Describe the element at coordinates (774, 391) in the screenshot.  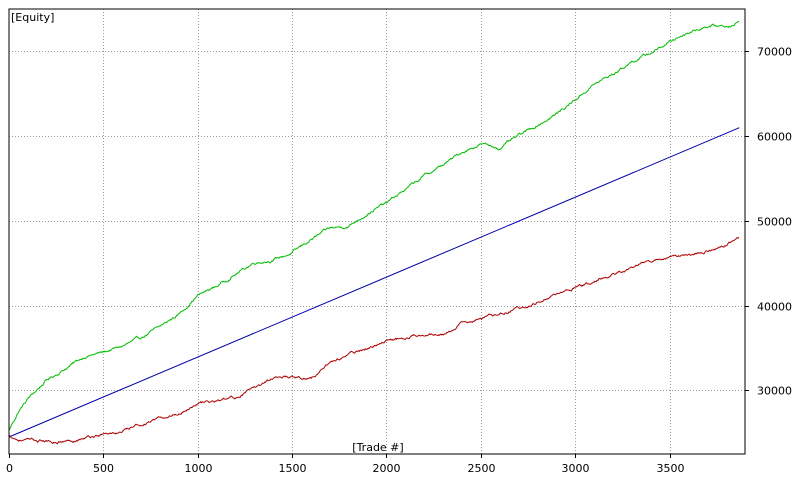
I see `y-tick-label: 30000` at that location.